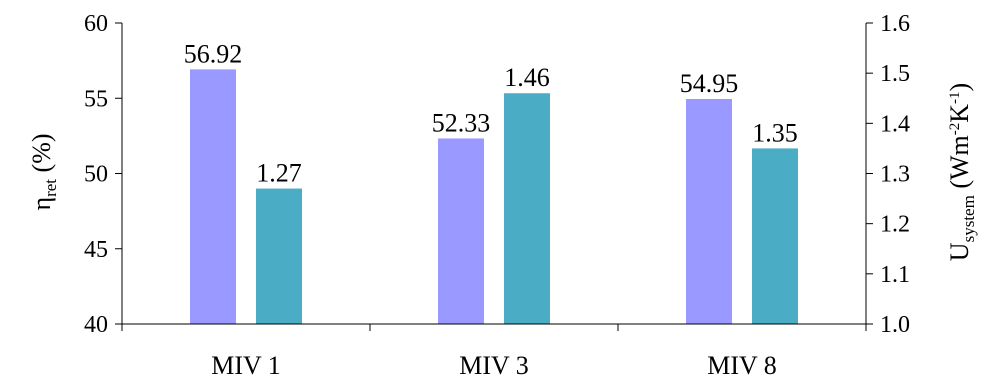  What do you see at coordinates (895, 225) in the screenshot?
I see `y-right-tick-label-2: 1.2` at bounding box center [895, 225].